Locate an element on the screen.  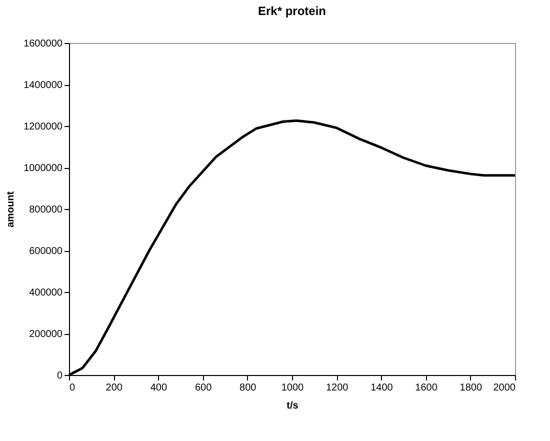
y-tick-label: 1600000 is located at coordinates (43, 44).